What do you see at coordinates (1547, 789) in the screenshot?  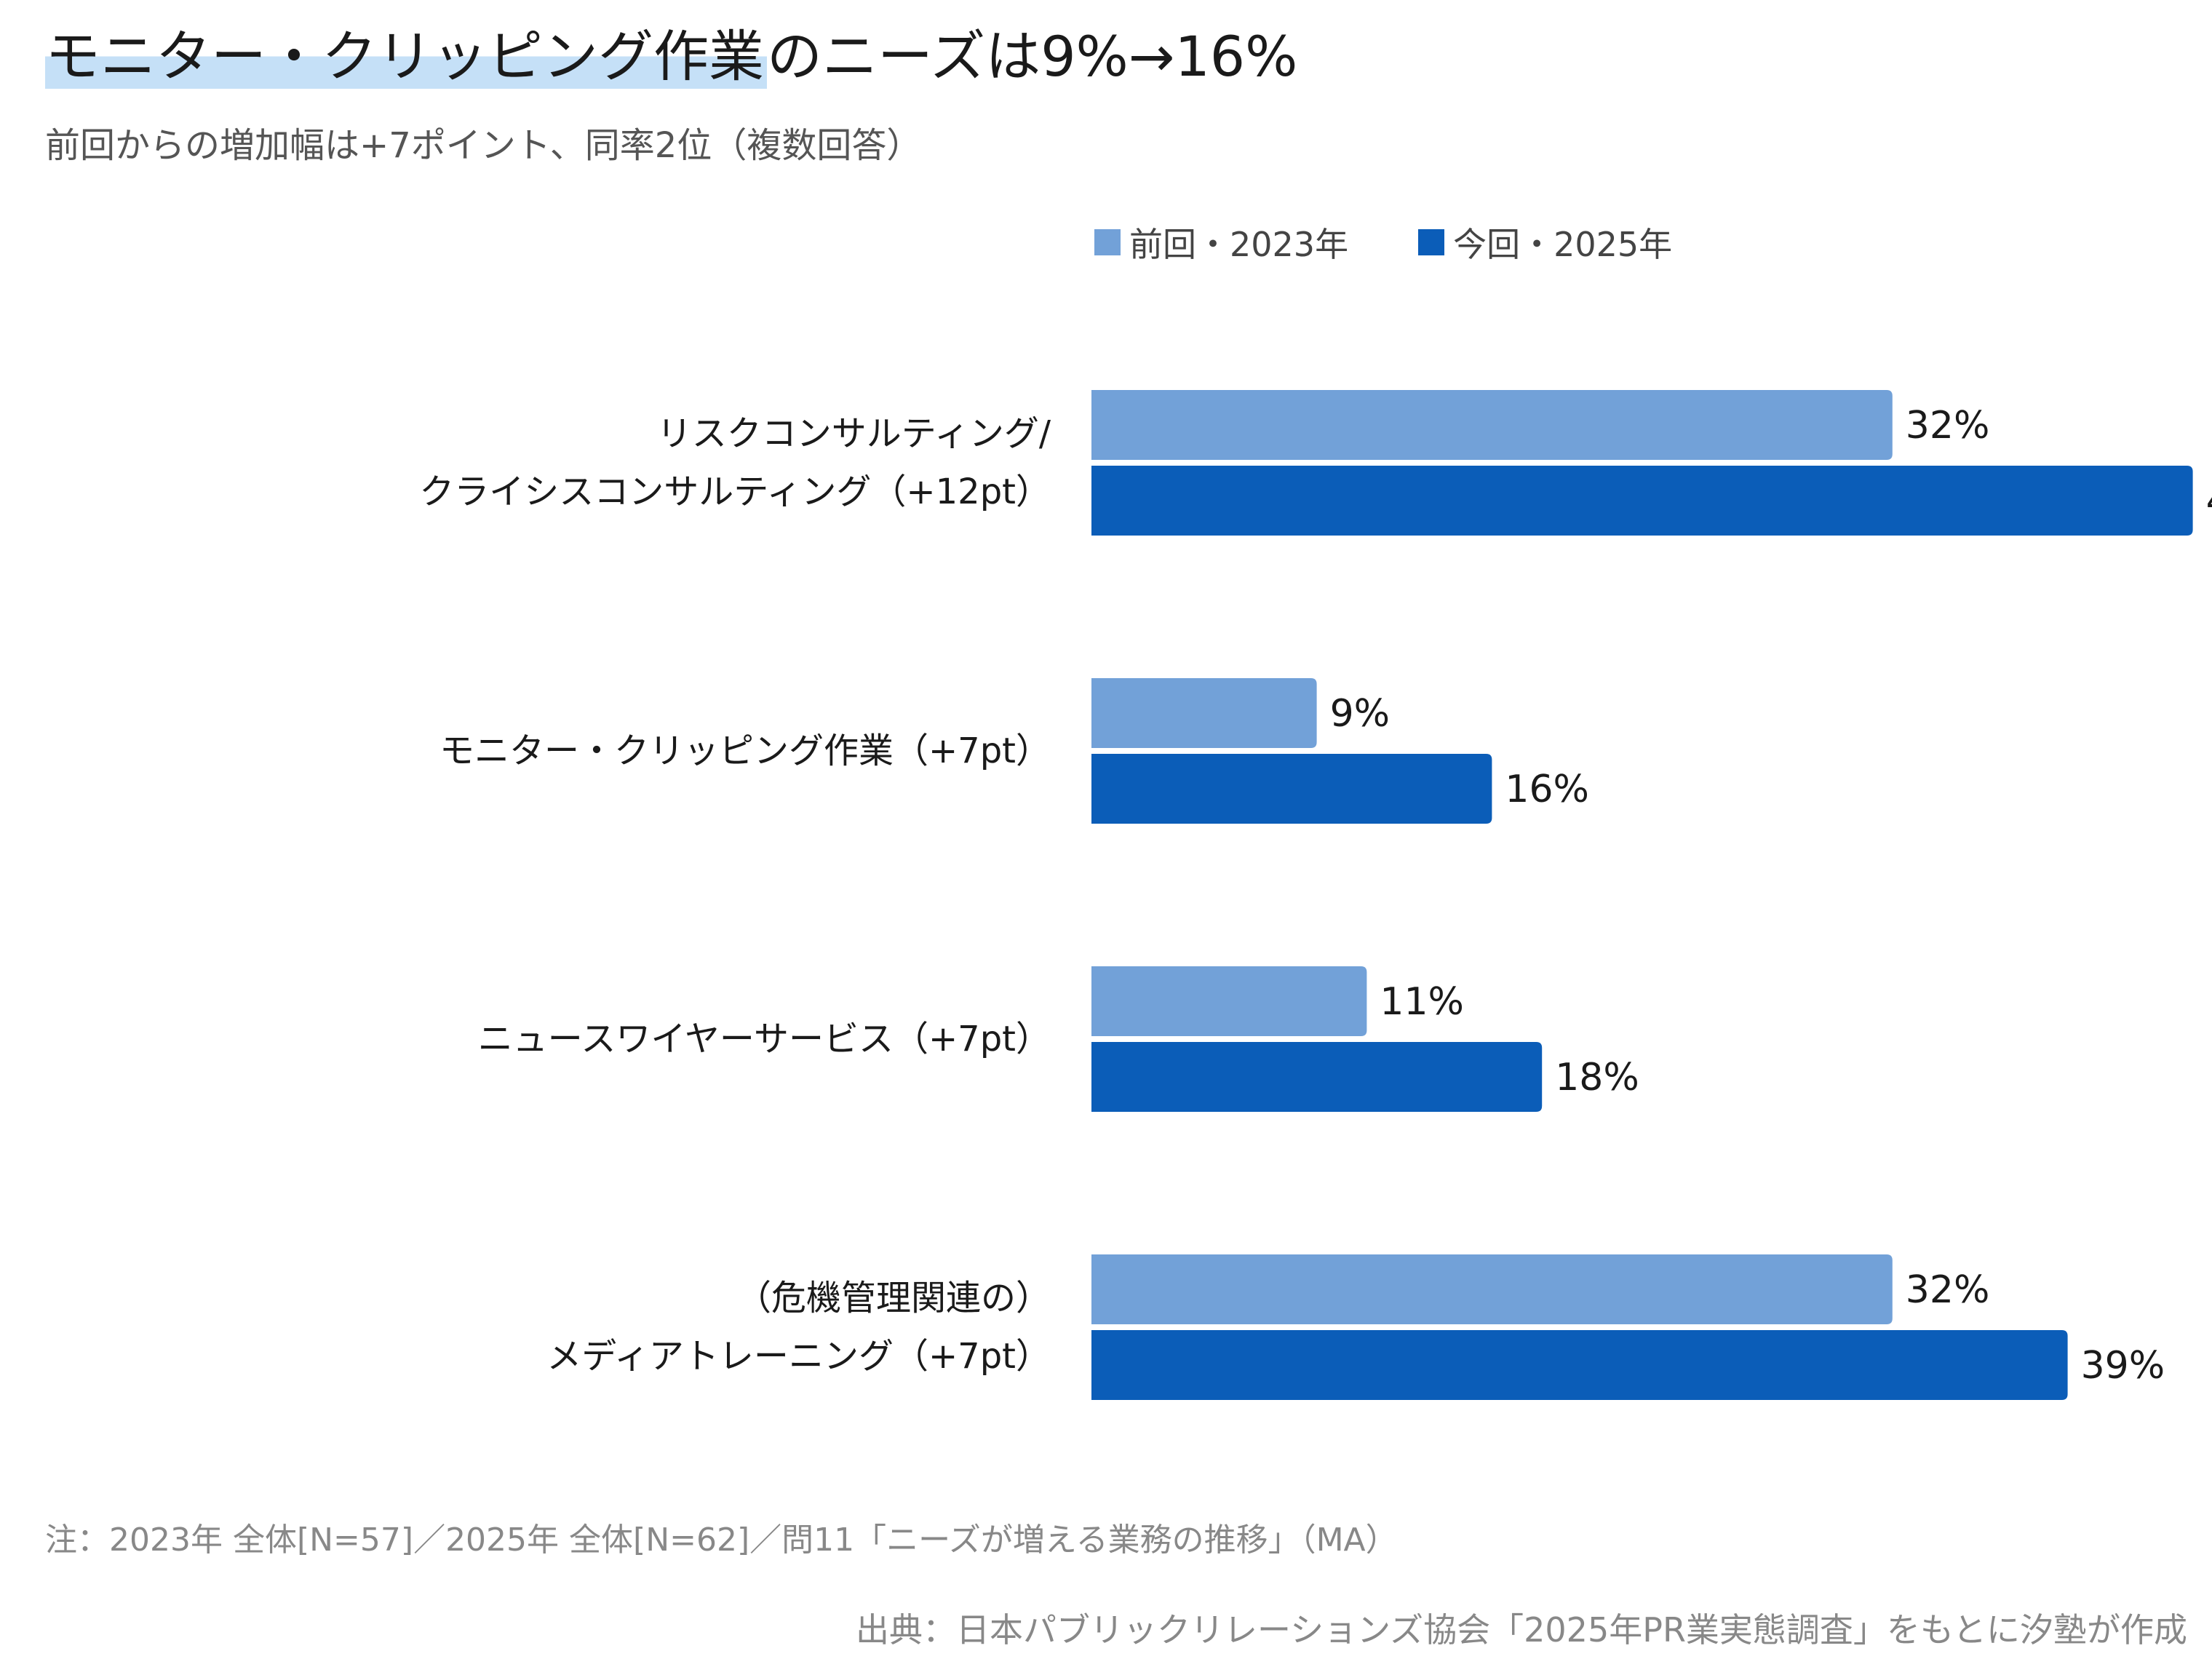 I see `value-label-curr: 16%` at bounding box center [1547, 789].